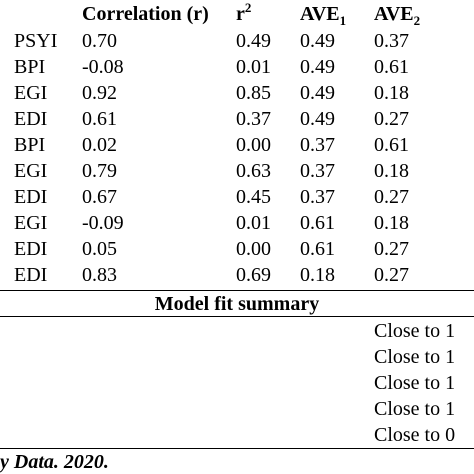 The height and width of the screenshot is (474, 474). I want to click on header-ave1: AVE1, so click(323, 15).